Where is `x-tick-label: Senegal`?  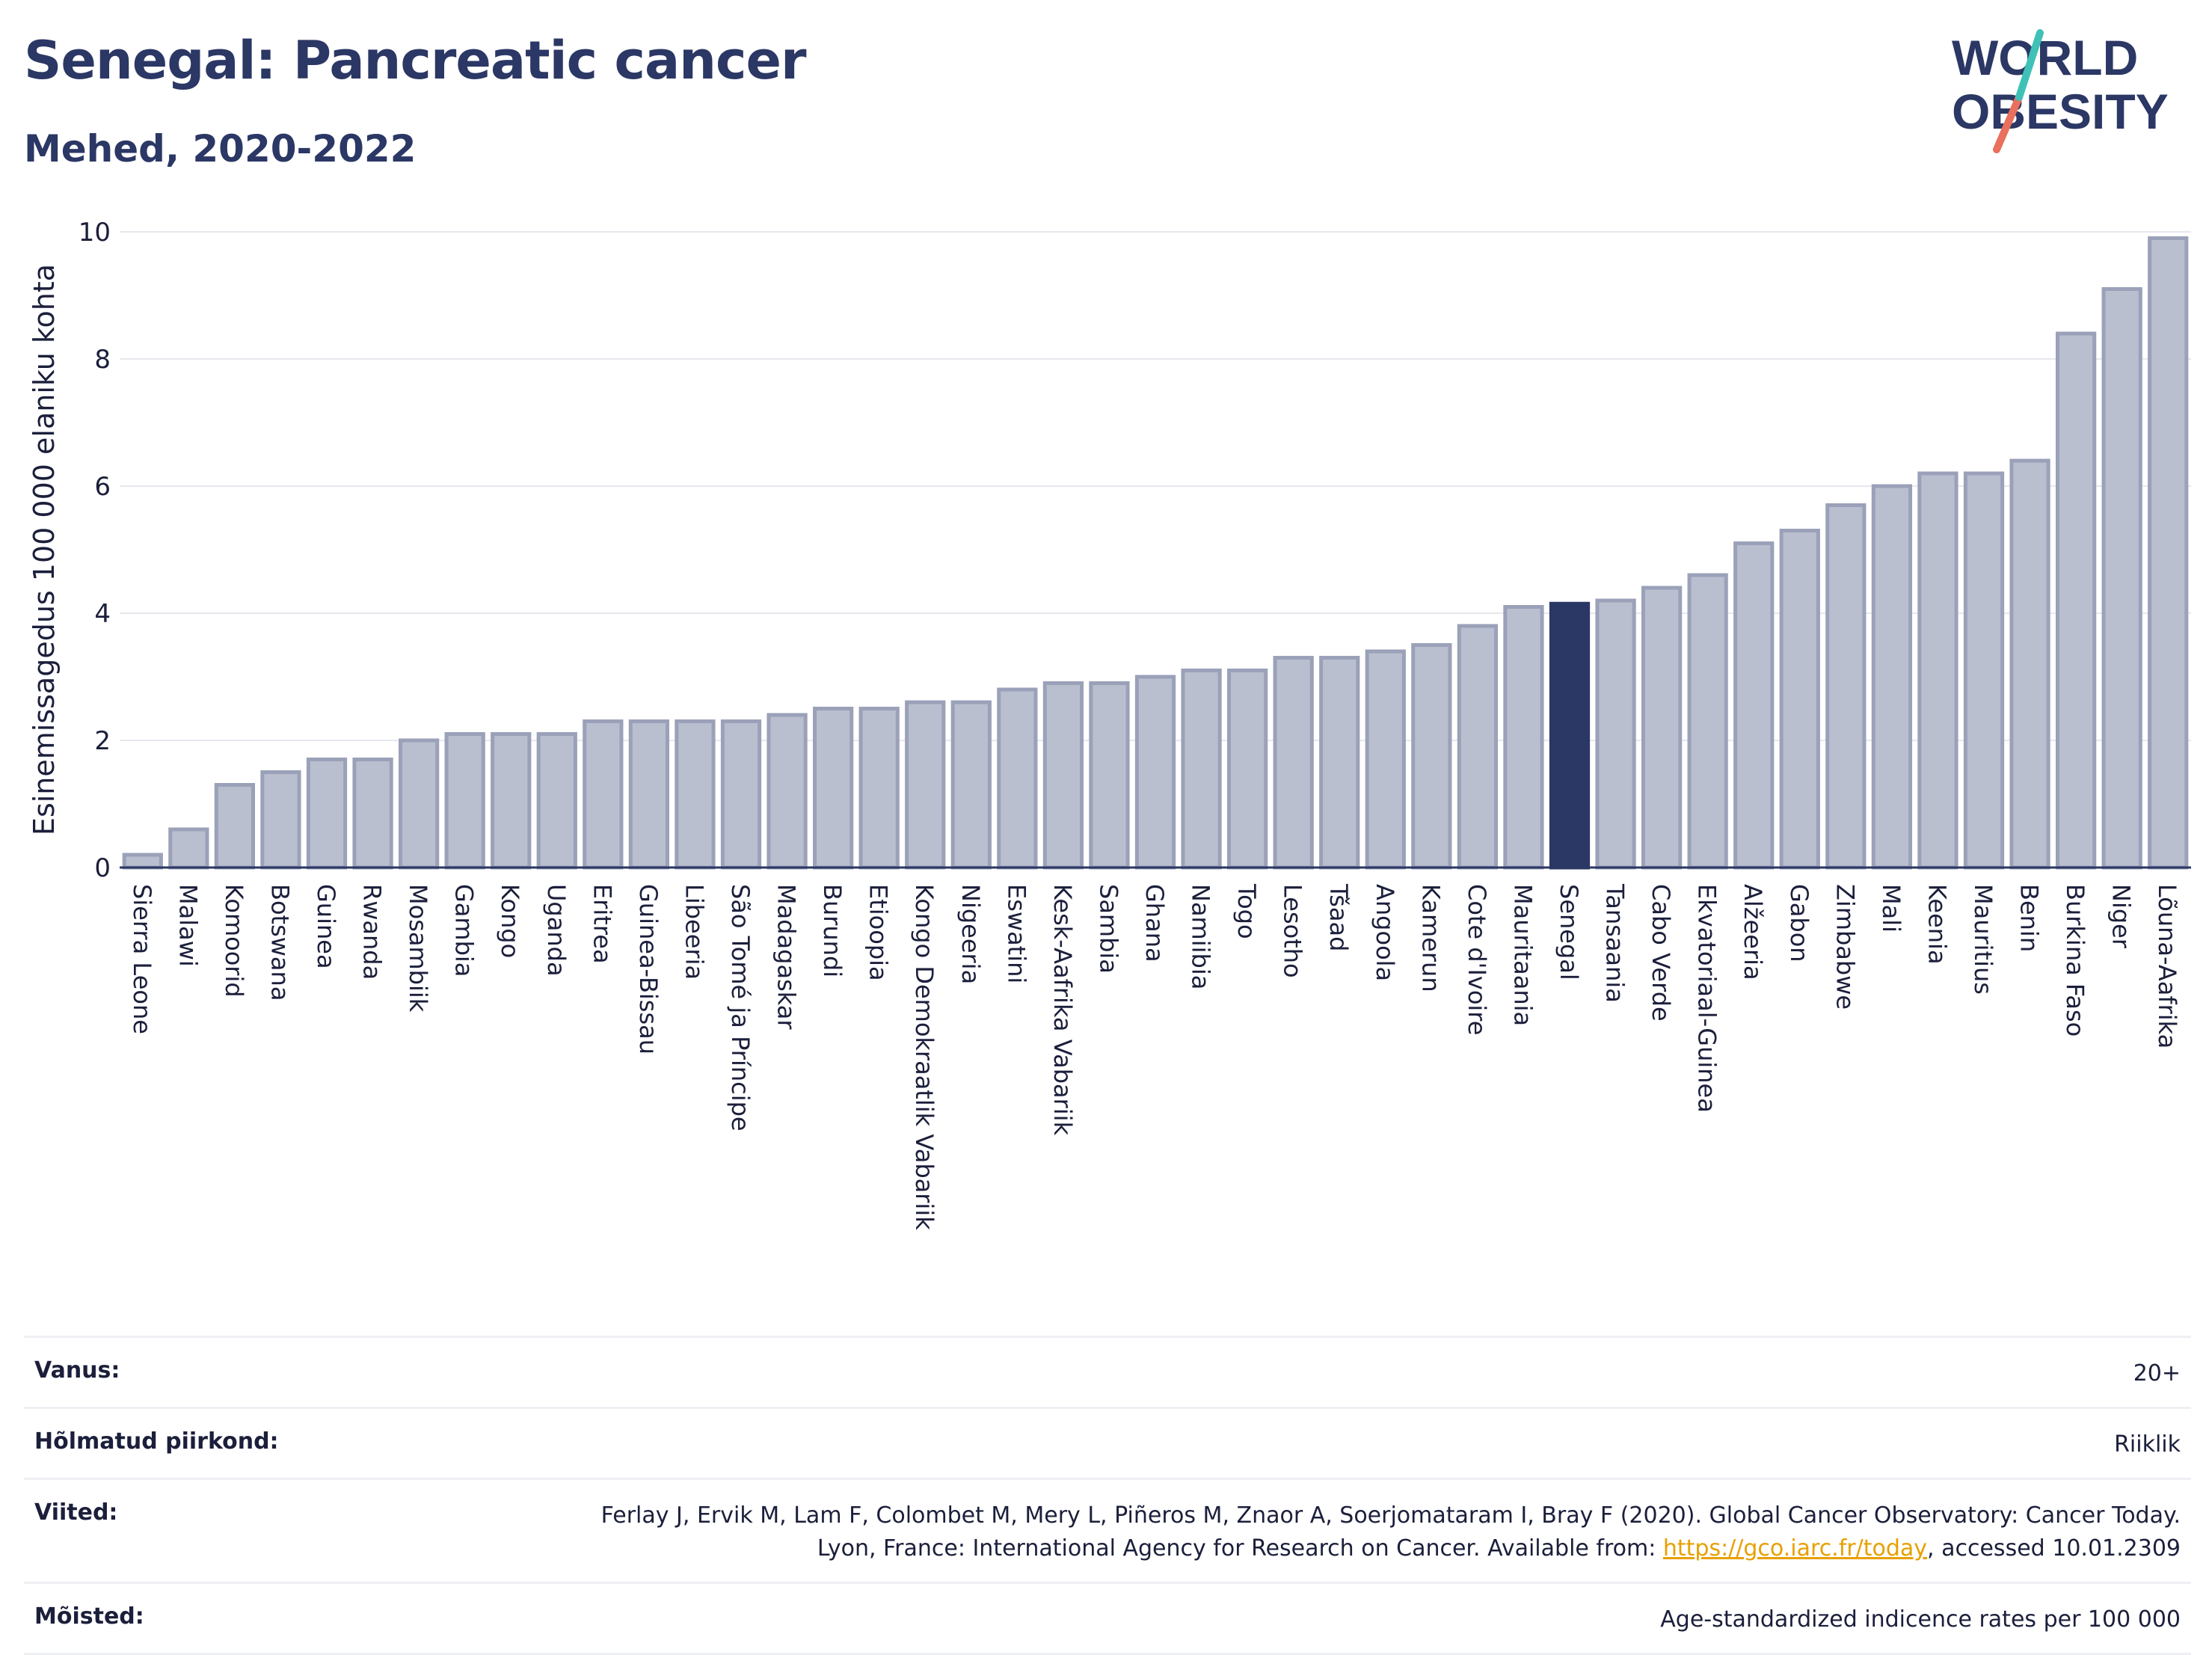 x-tick-label: Senegal is located at coordinates (1569, 932).